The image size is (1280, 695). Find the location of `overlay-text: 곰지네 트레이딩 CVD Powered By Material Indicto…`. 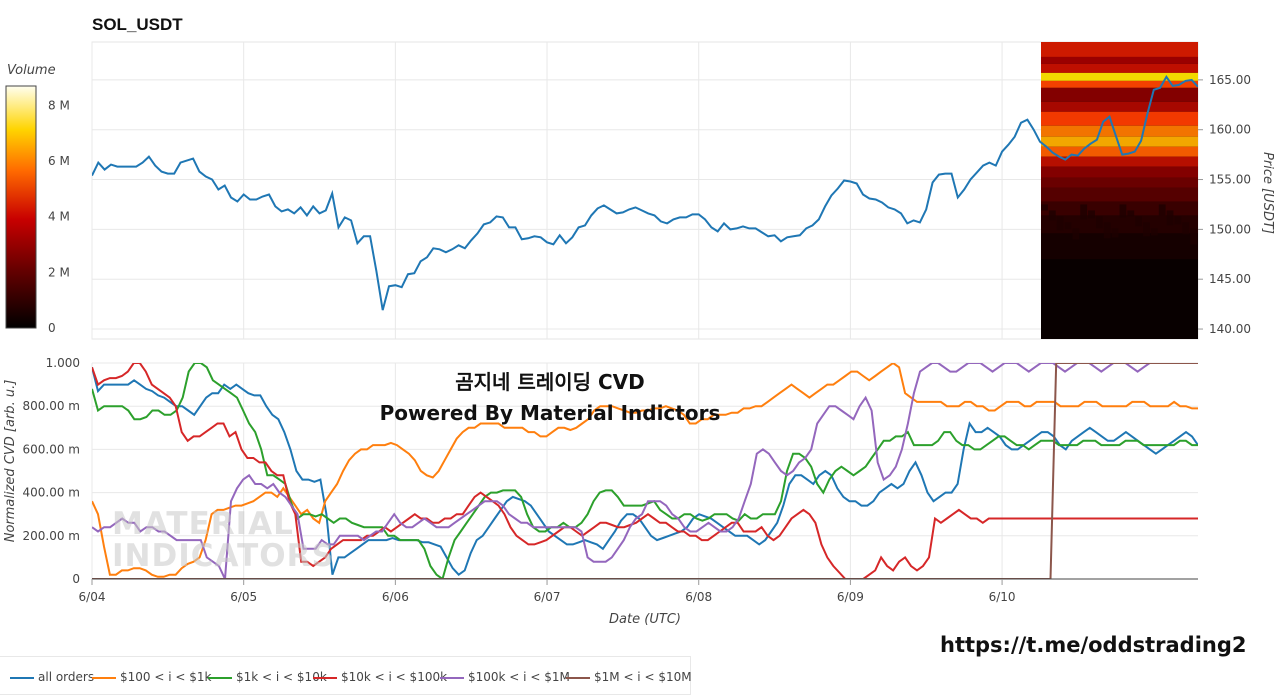

overlay-text: 곰지네 트레이딩 CVD Powered By Material Indicto… is located at coordinates (550, 398).